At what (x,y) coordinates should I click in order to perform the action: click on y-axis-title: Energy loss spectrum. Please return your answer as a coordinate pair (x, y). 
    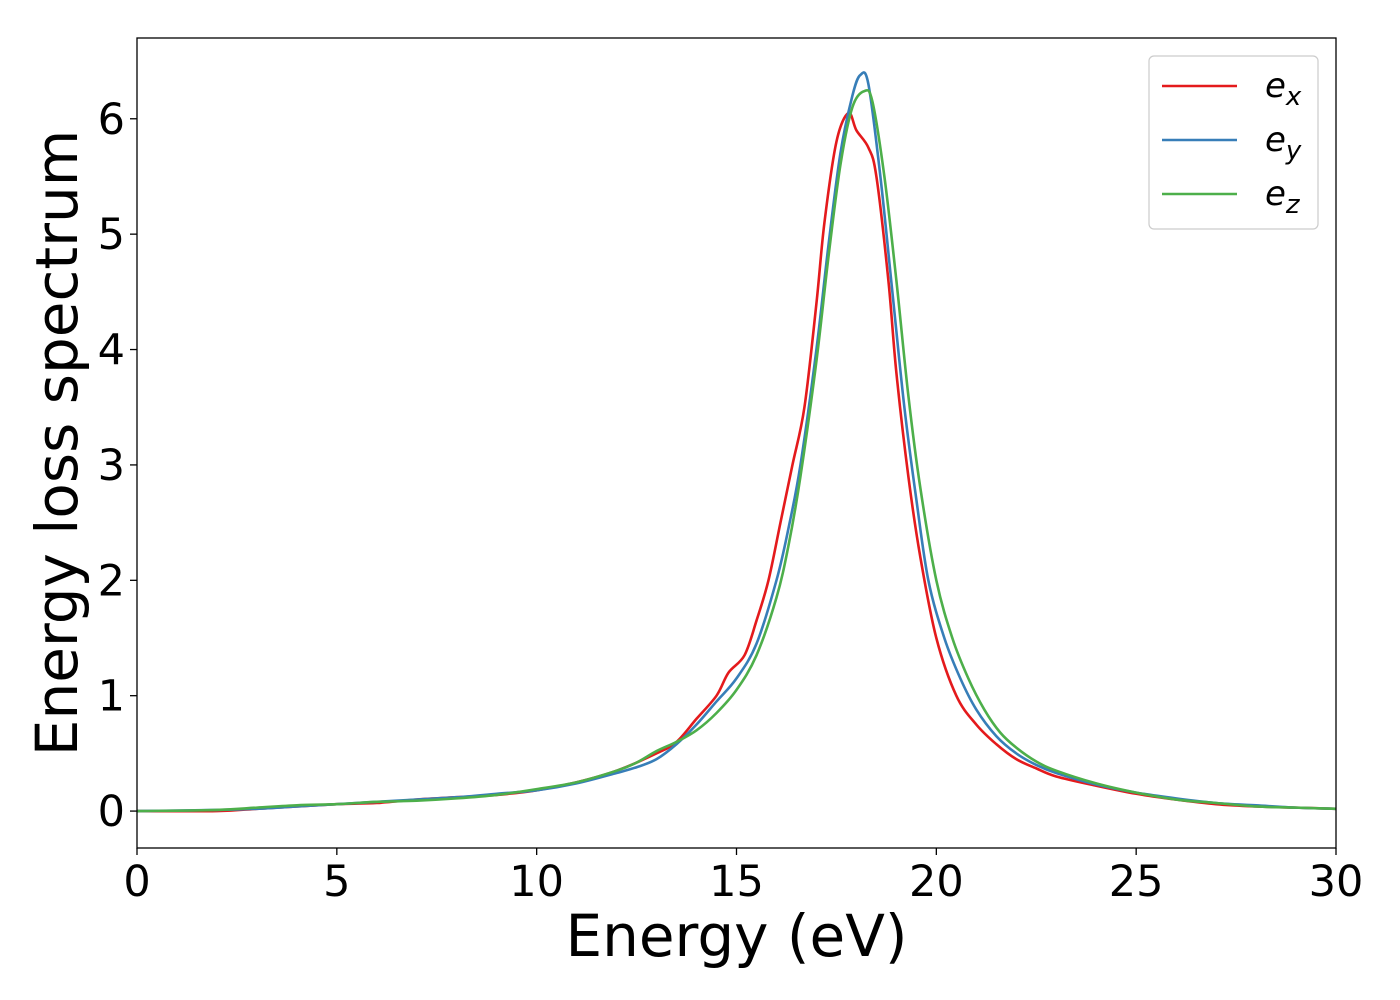
    Looking at the image, I should click on (57, 443).